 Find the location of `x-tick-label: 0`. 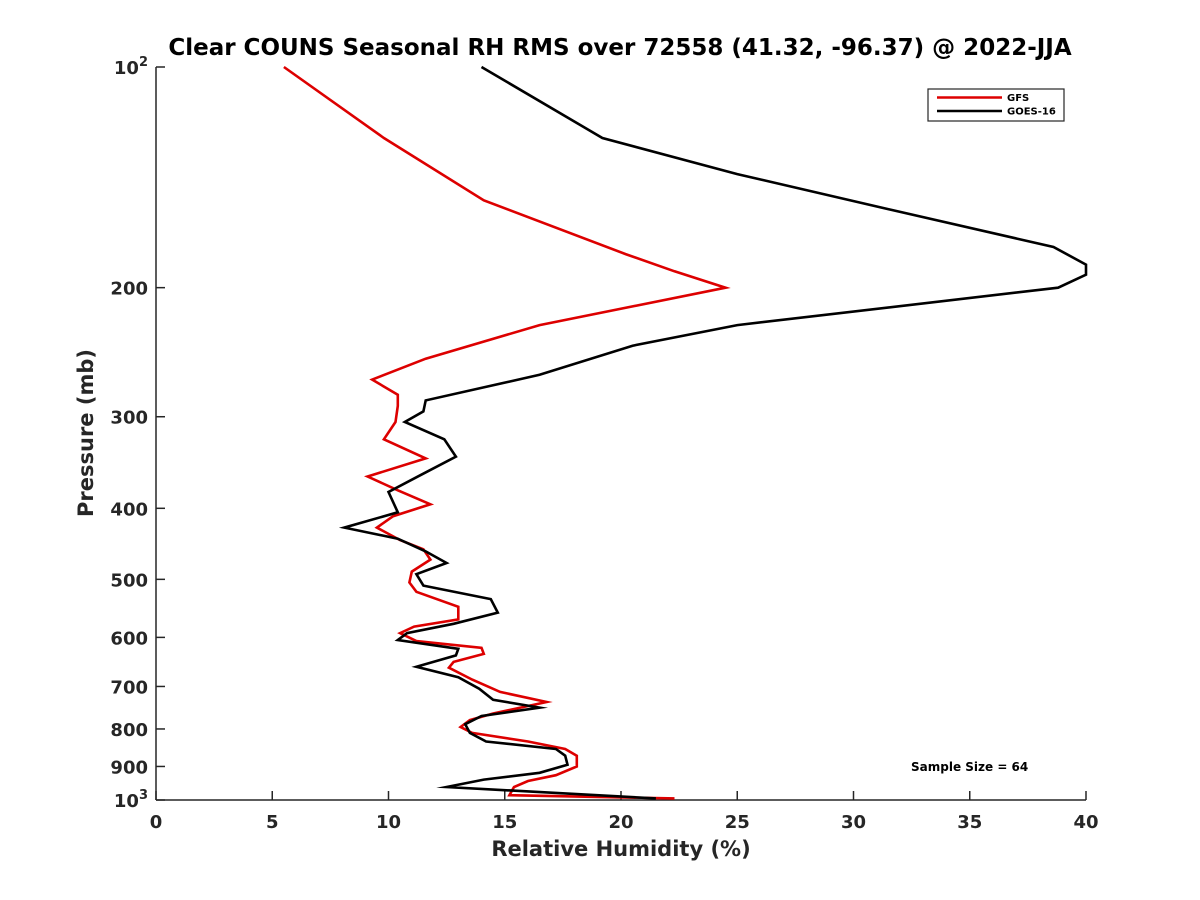

x-tick-label: 0 is located at coordinates (156, 822).